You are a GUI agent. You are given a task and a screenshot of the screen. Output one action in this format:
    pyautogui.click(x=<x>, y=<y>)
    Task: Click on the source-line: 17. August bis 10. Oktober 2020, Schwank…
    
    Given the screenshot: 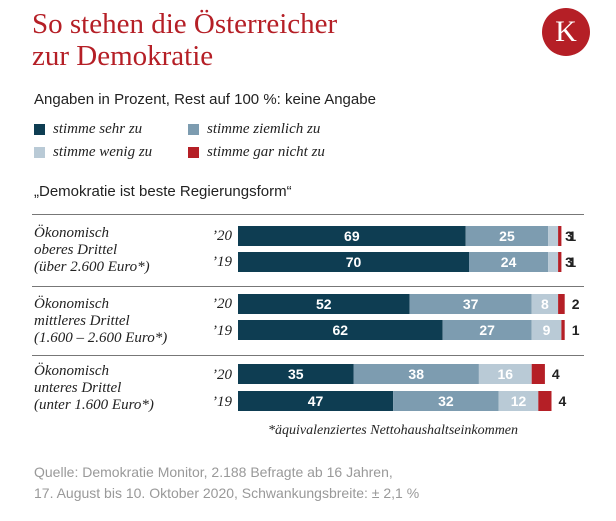 What is the action you would take?
    pyautogui.click(x=227, y=493)
    